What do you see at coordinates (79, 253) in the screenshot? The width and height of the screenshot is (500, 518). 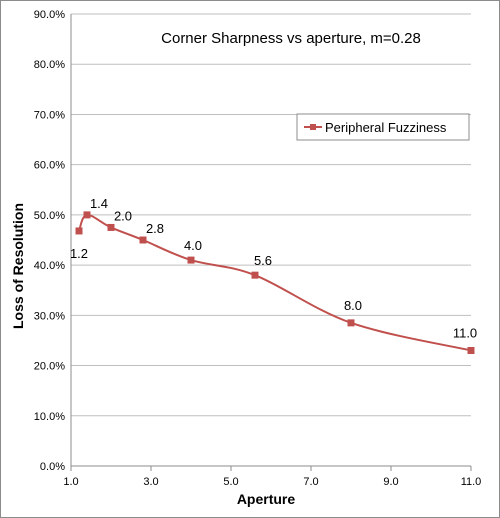 I see `data-label: 1.2` at bounding box center [79, 253].